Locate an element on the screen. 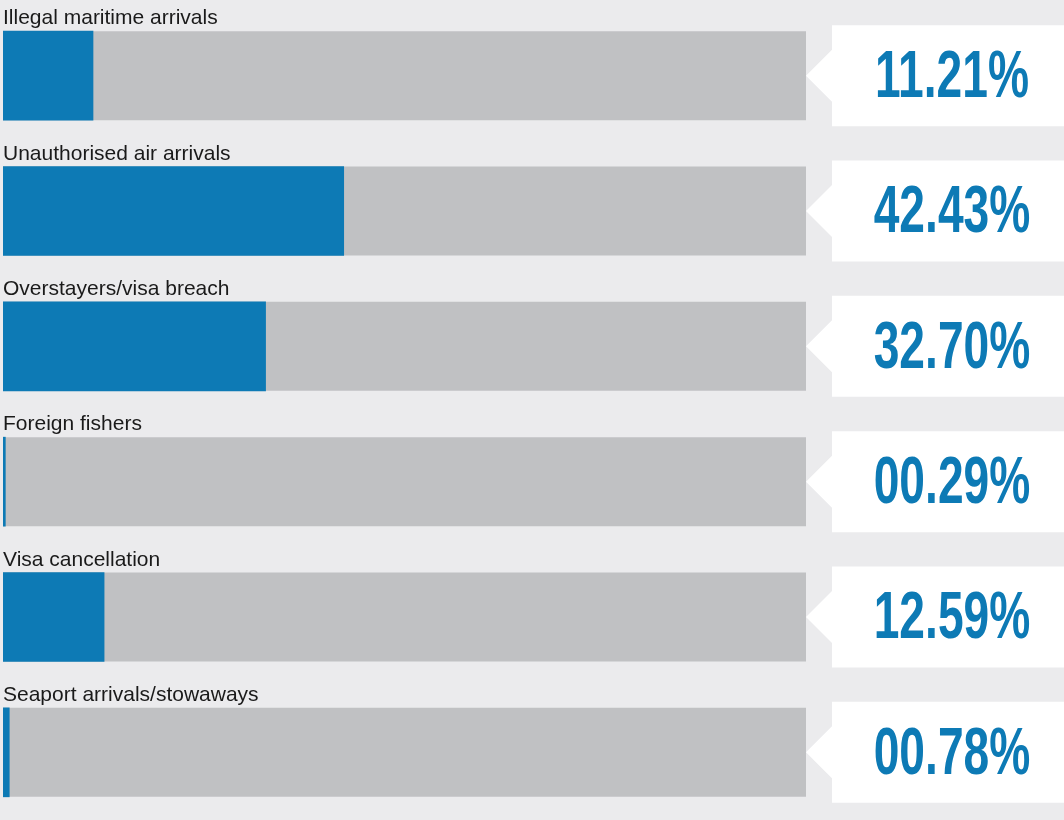 Image resolution: width=1064 pixels, height=820 pixels. data-label: 12.59% is located at coordinates (952, 615).